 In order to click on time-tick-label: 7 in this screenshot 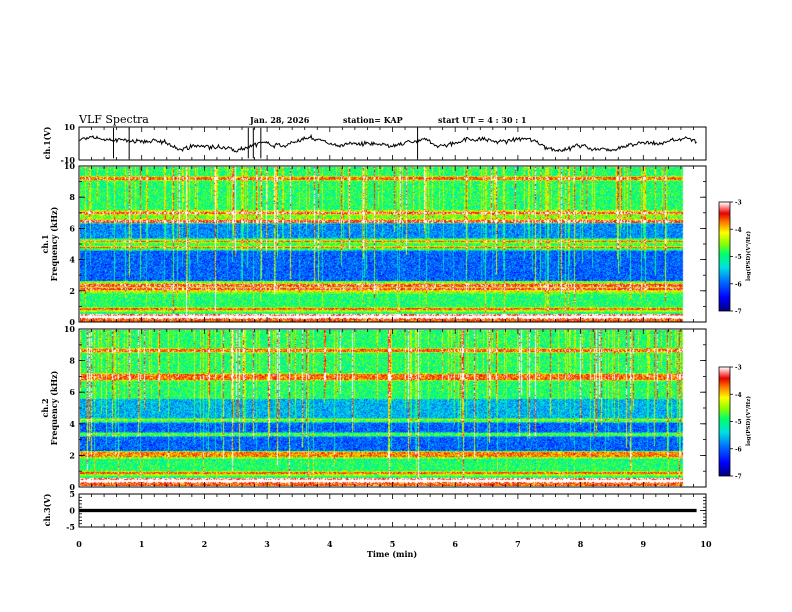, I will do `click(518, 544)`.